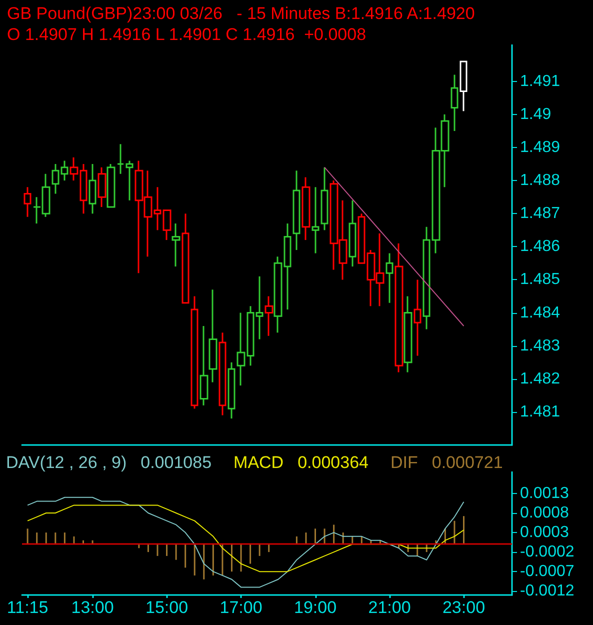  I want to click on chart-subtitle: O 1.4907 H 1.4916 L 1.4901 C 1.4916 +0.0008, so click(186, 34).